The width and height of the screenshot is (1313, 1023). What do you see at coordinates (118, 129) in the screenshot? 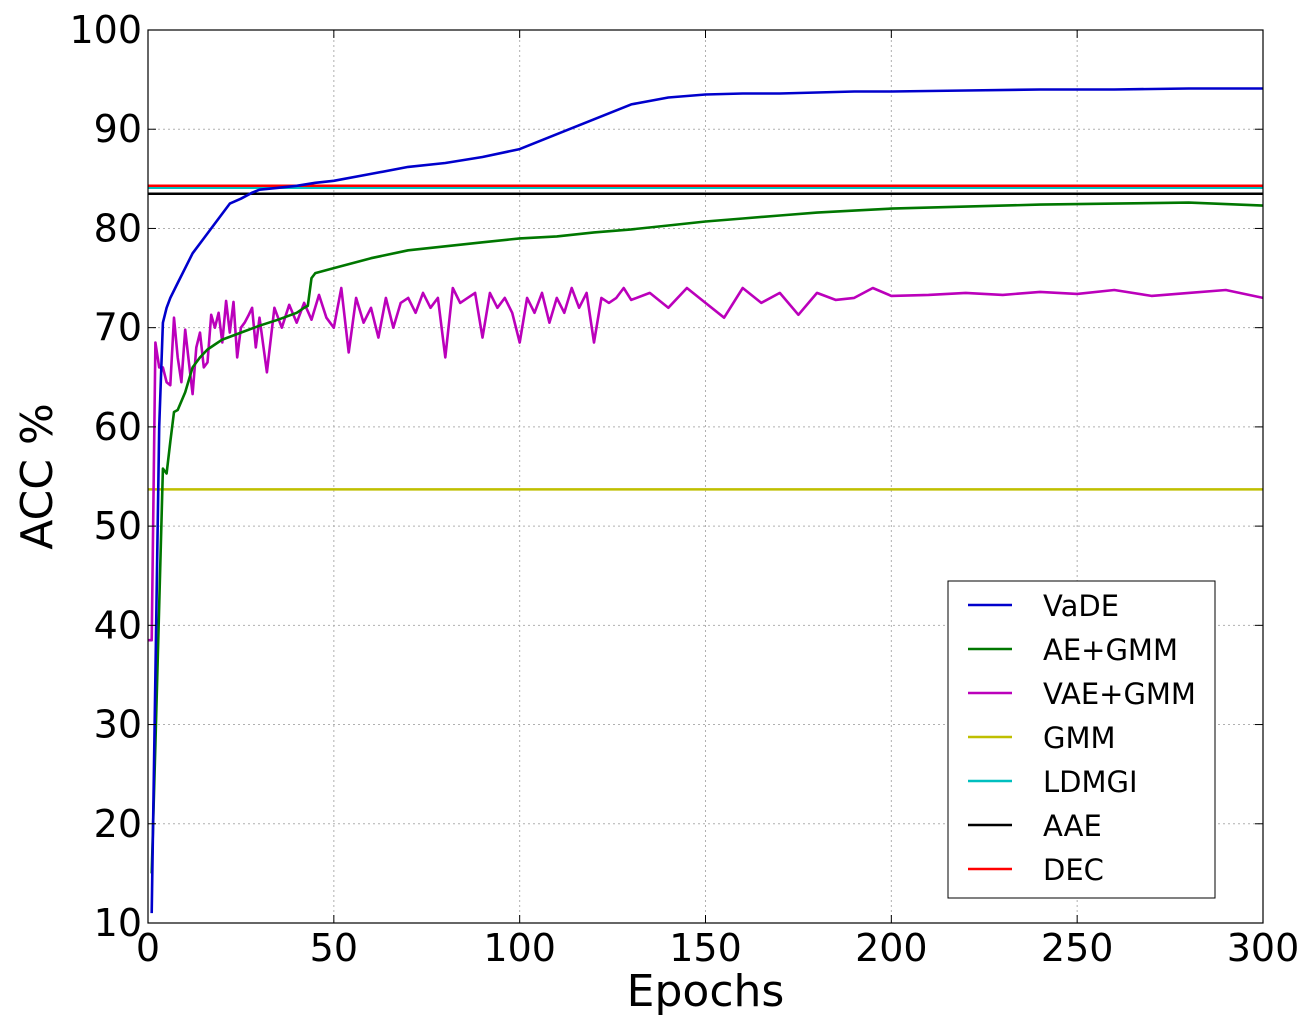
I see `y-tick-label: 90` at bounding box center [118, 129].